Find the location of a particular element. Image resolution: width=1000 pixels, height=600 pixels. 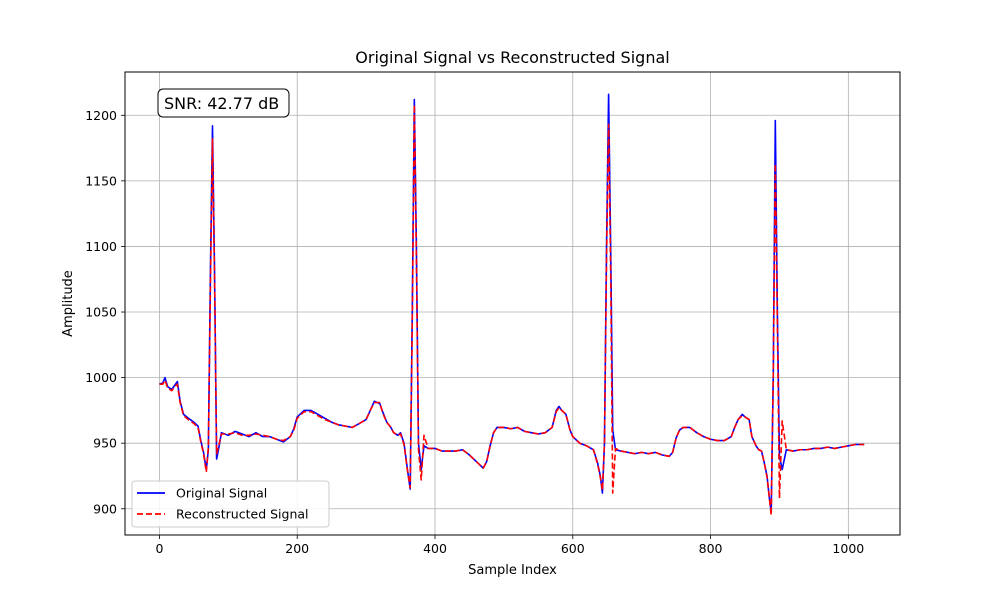

y-axis-ticks: 900 950 1000 1050 1100 1150 1200 is located at coordinates (105, 312).